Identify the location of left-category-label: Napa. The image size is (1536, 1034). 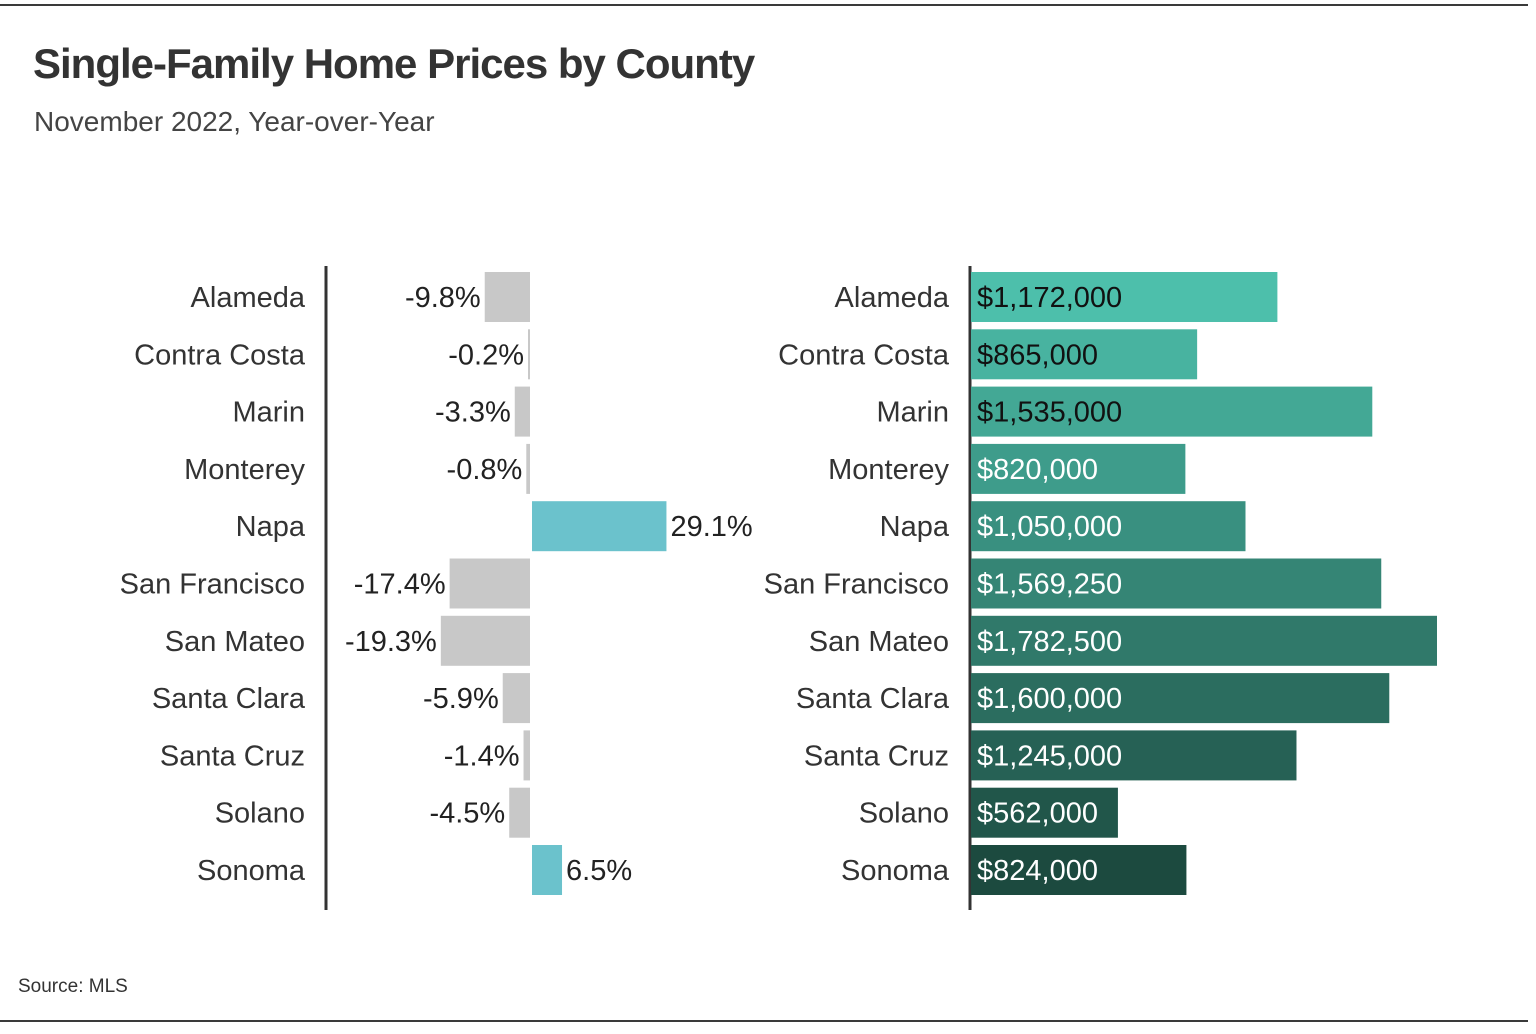
(271, 527).